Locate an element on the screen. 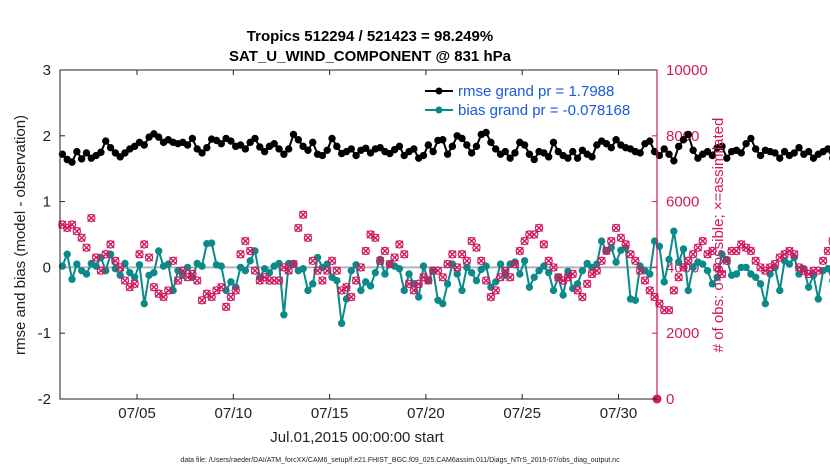 The width and height of the screenshot is (830, 470). y2-tick-label: 0 is located at coordinates (670, 399).